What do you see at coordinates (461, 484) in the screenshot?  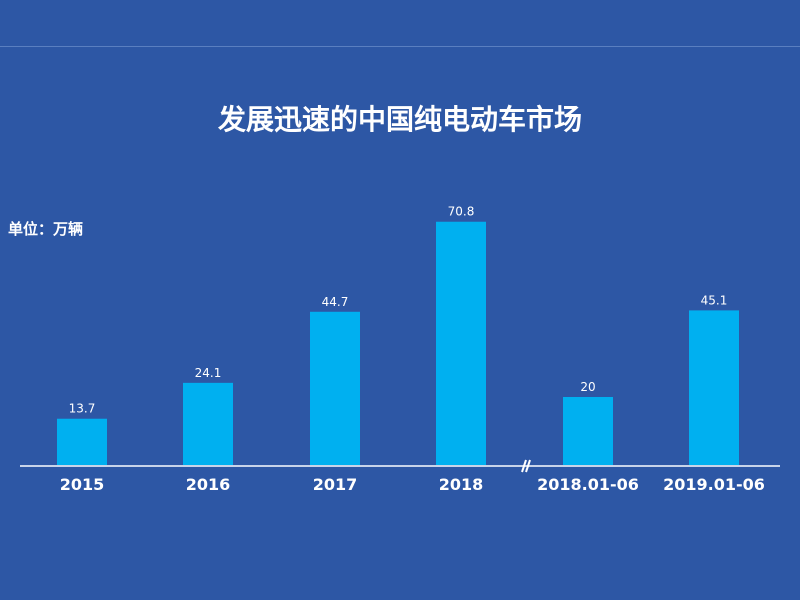 I see `x-tick-label-2018: 2018` at bounding box center [461, 484].